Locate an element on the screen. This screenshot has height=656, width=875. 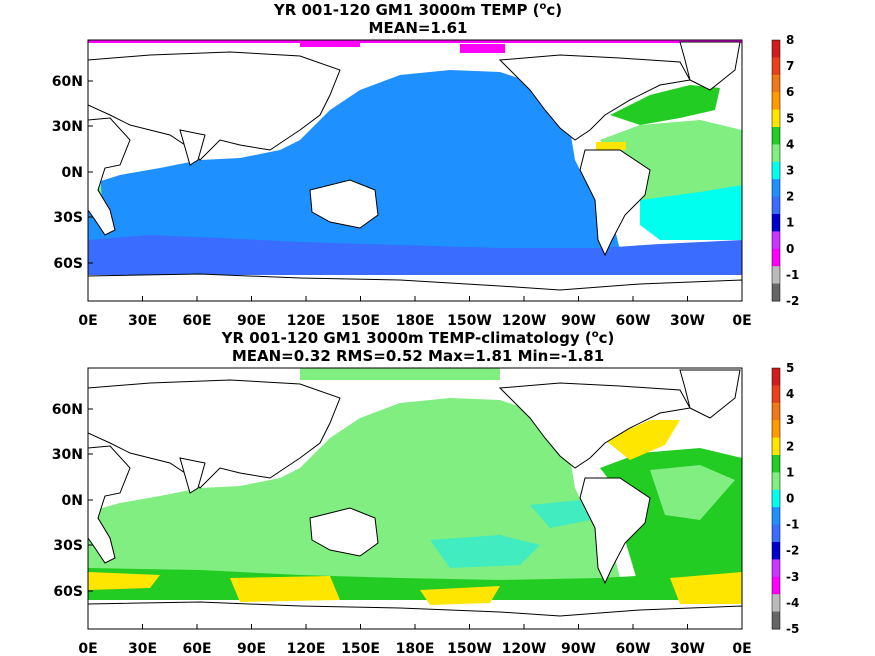
panel-1-title: YR 001-120 GM1 3000m TEMP (oc) is located at coordinates (417, 10).